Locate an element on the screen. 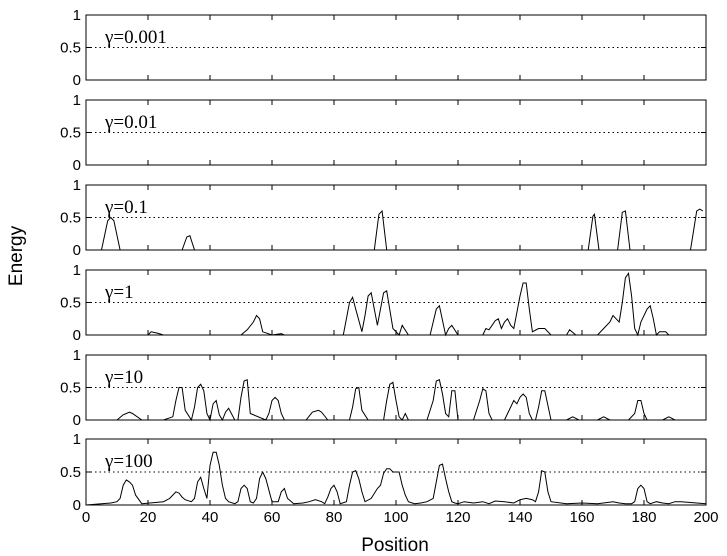 The image size is (727, 556). x-tick-label: 160 is located at coordinates (581, 517).